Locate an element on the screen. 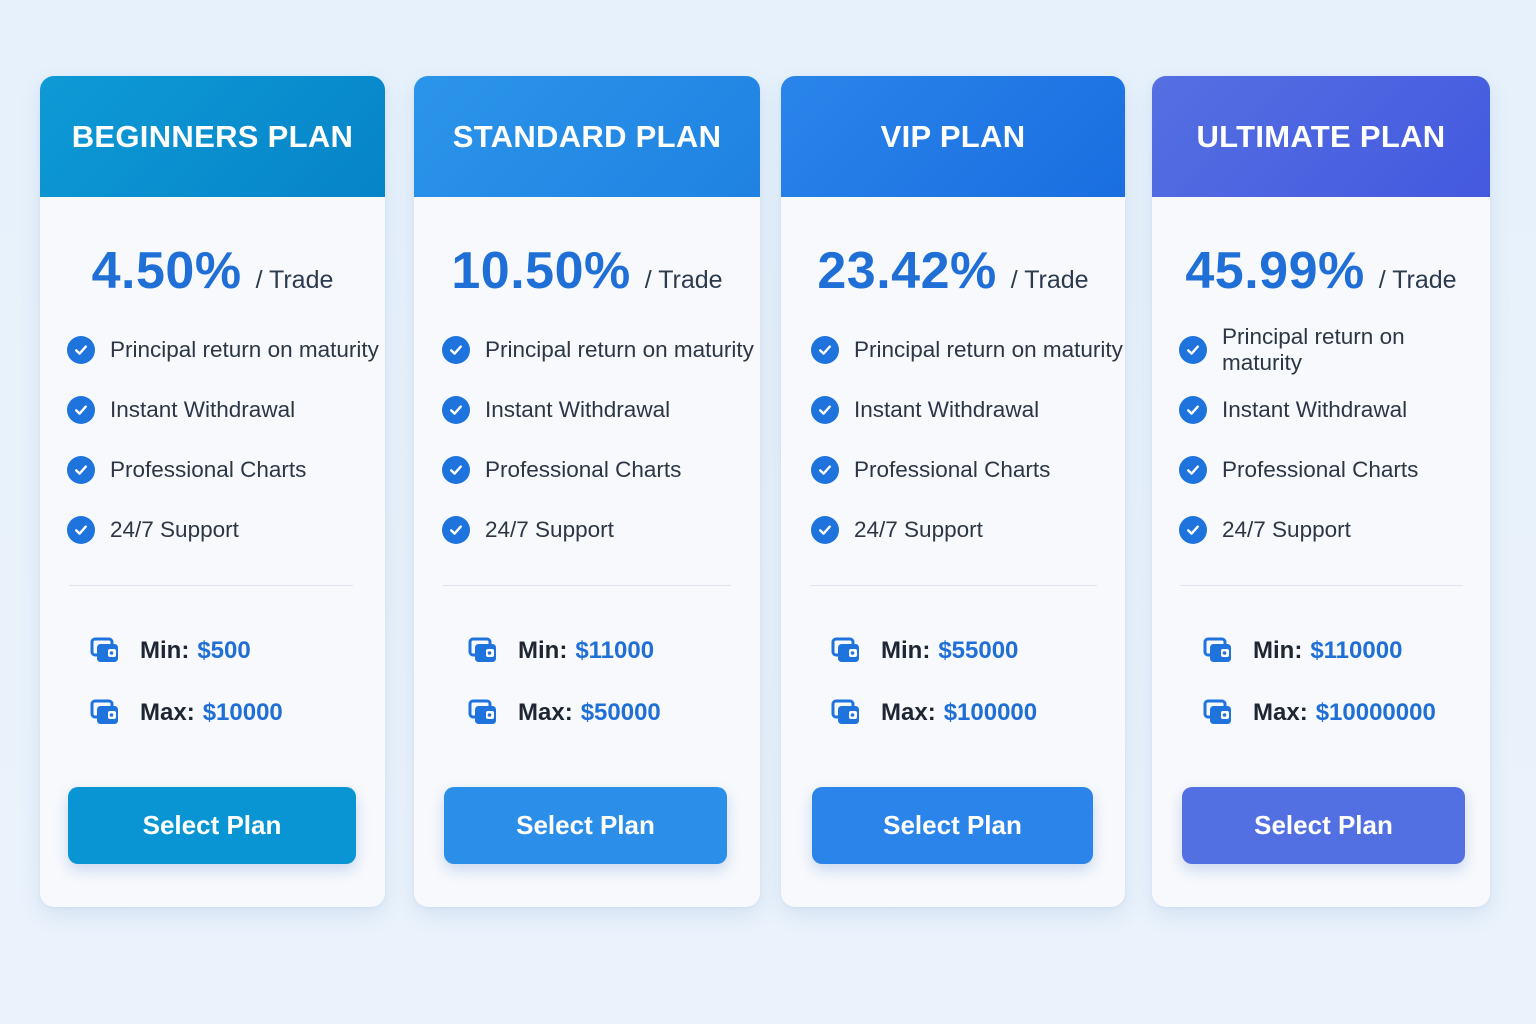  min-limit: Min: $11000 is located at coordinates (614, 651).